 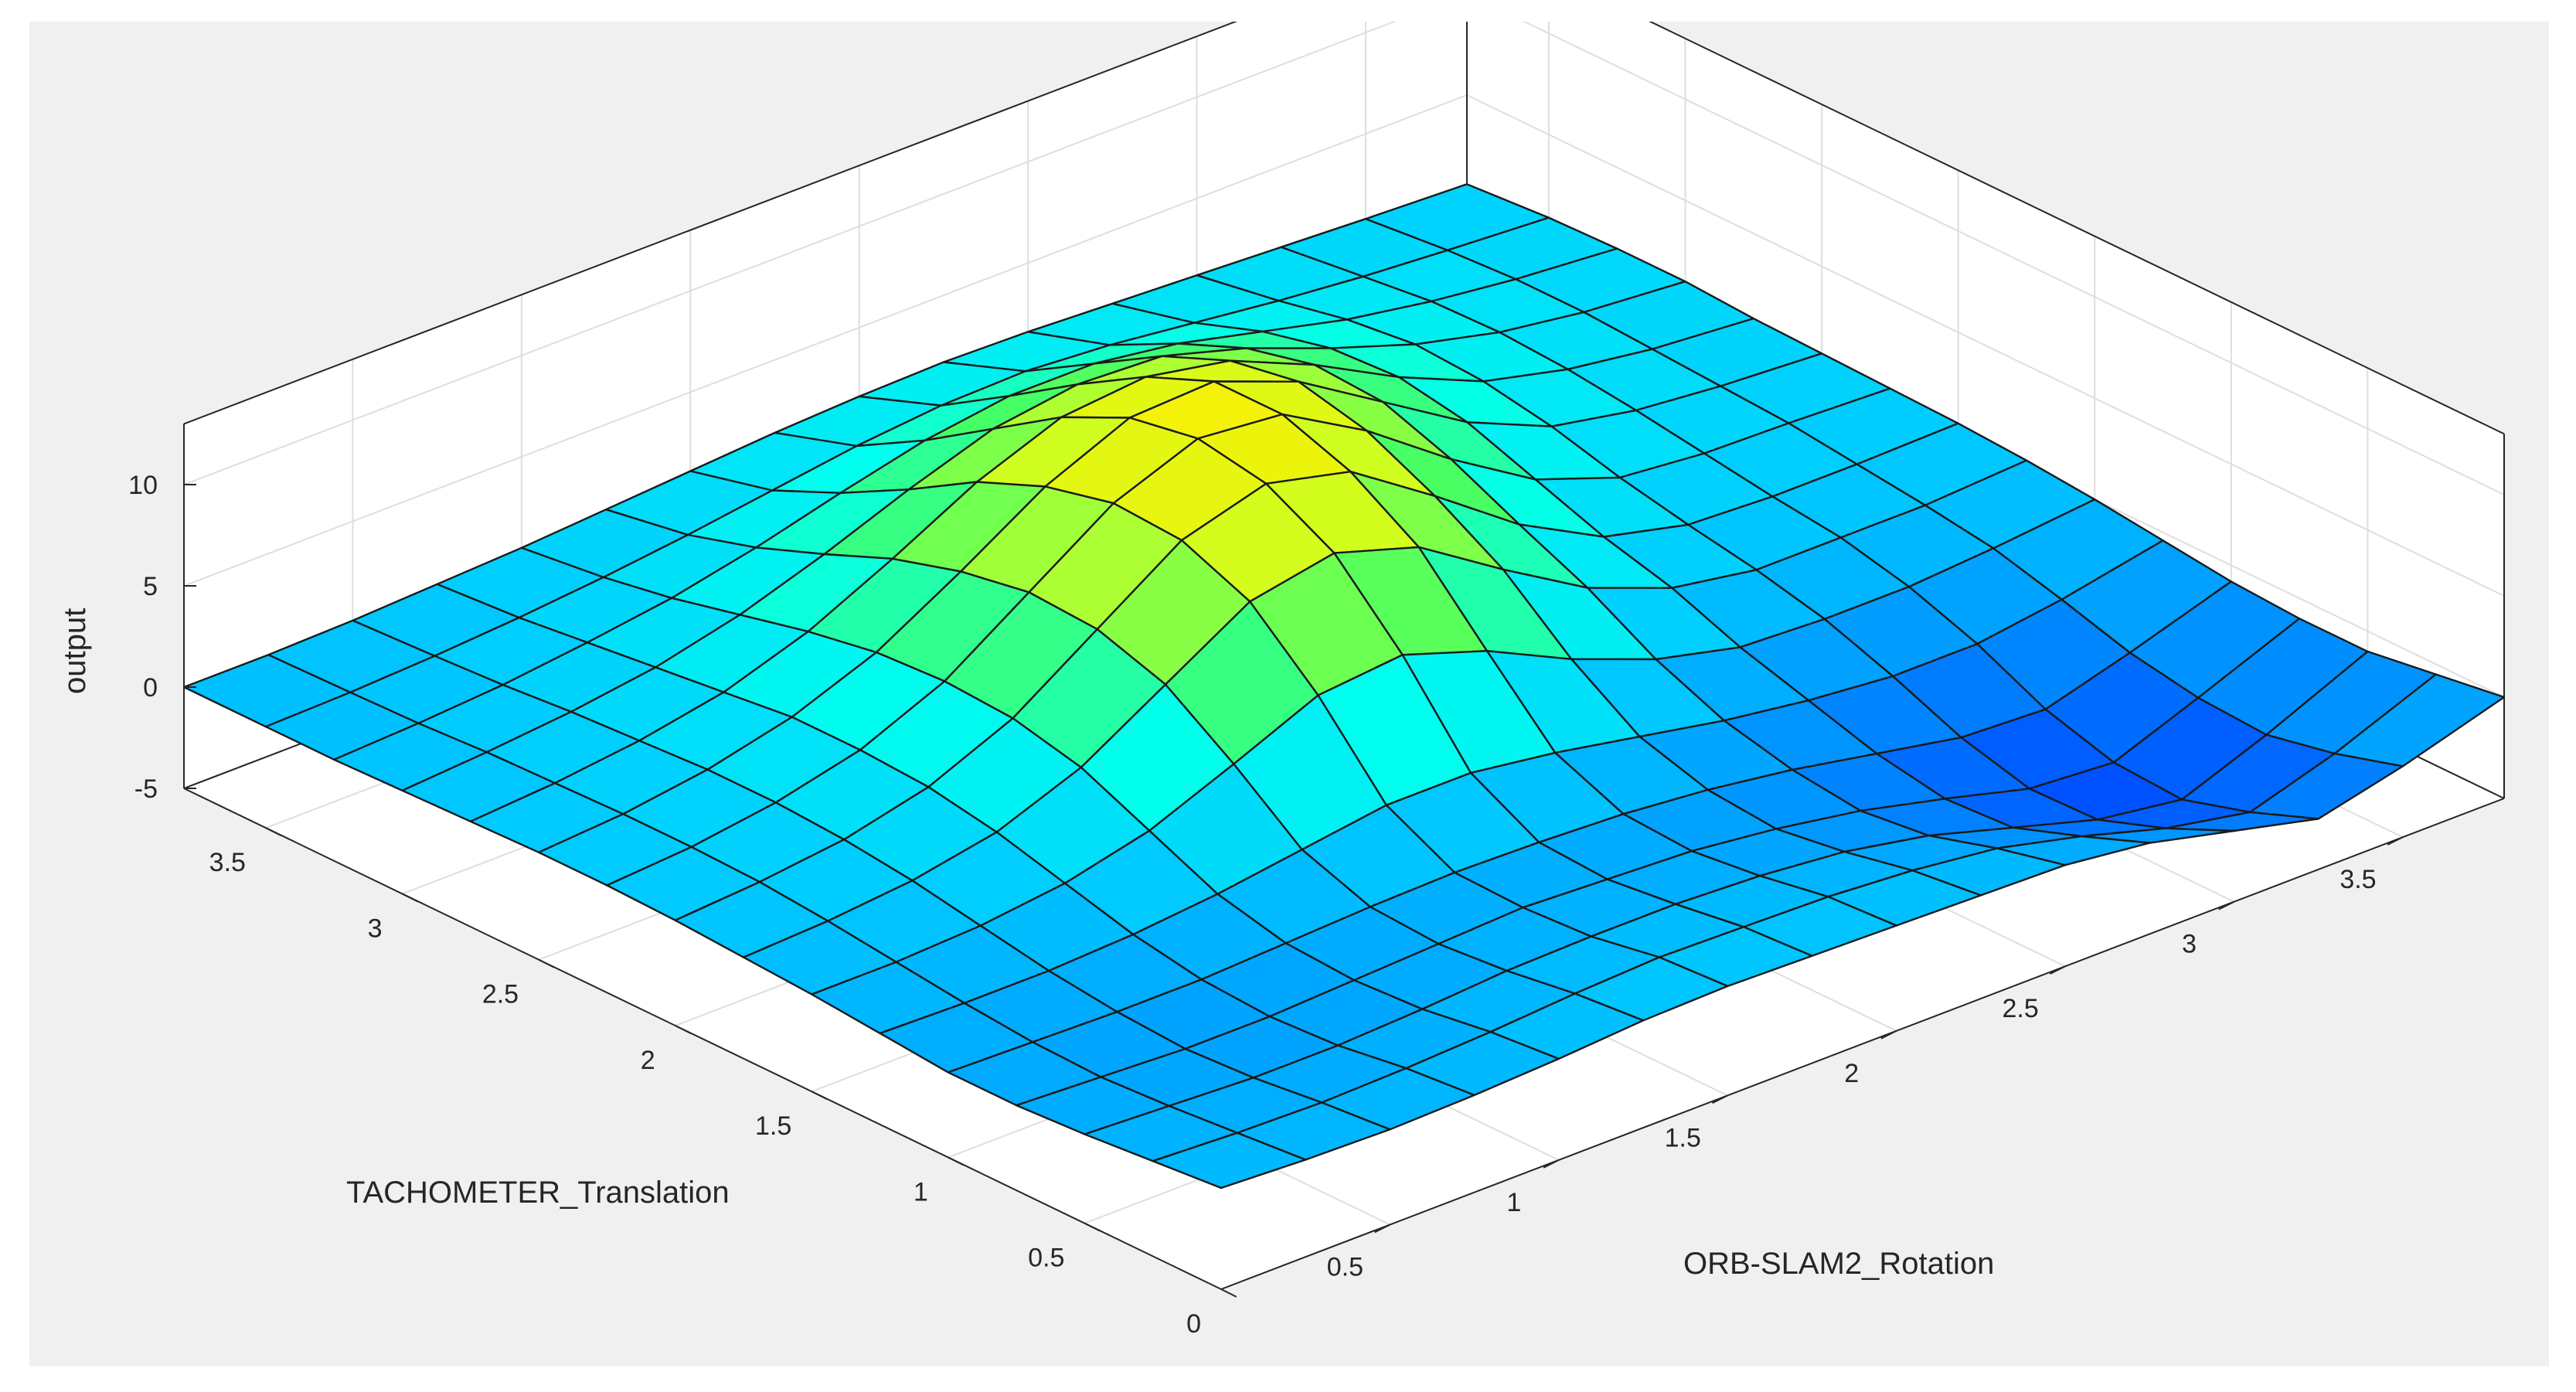 What do you see at coordinates (146, 789) in the screenshot?
I see `z-tick-label: -5` at bounding box center [146, 789].